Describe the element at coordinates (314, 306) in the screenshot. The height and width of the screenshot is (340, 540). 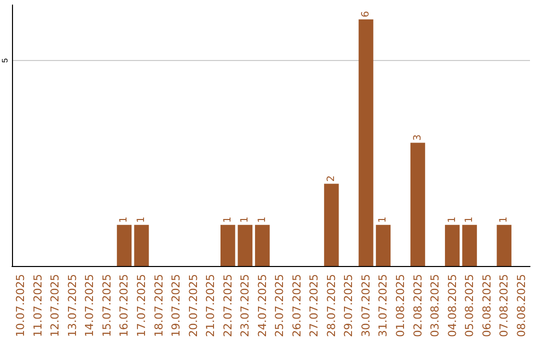
I see `x-tick-label: 27.07.2025` at that location.